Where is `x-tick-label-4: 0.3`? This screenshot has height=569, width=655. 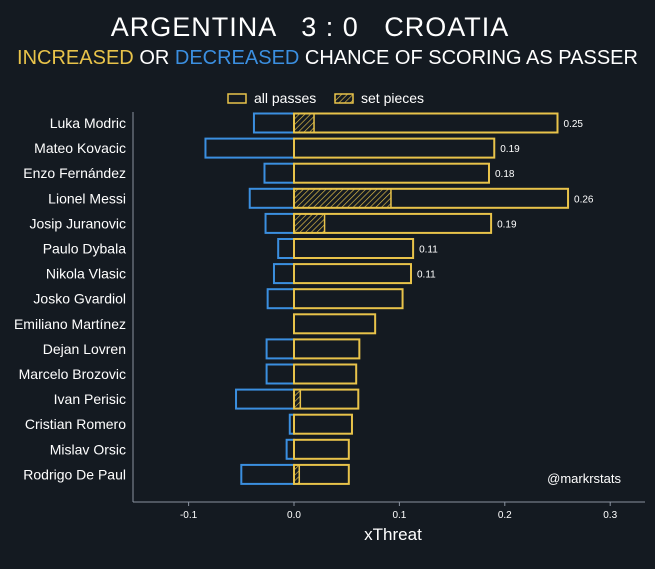
x-tick-label-4: 0.3 is located at coordinates (610, 515).